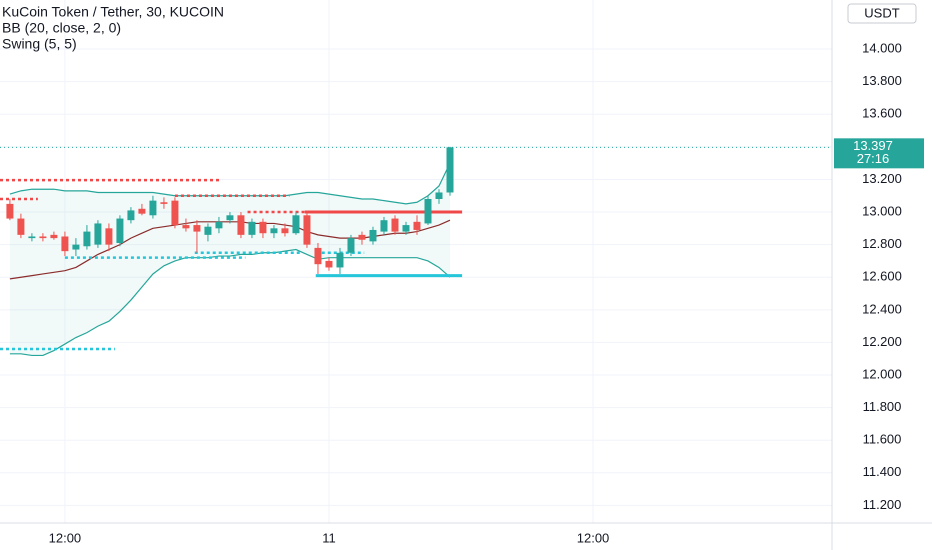 This screenshot has width=932, height=550. What do you see at coordinates (882, 439) in the screenshot?
I see `y-tick-label: 11.600` at bounding box center [882, 439].